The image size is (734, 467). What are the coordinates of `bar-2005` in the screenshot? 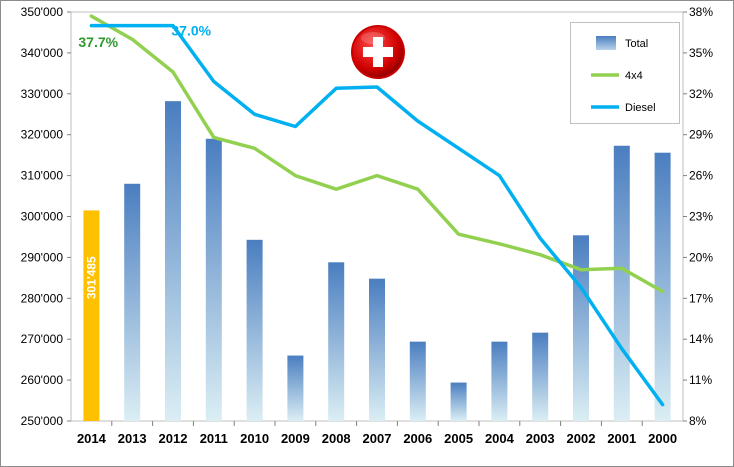 It's located at (458, 401).